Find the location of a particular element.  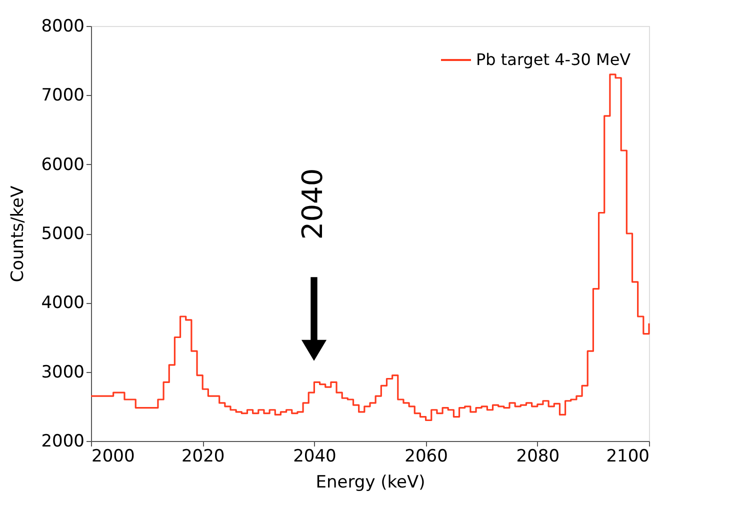

y-tick-label: 4000 is located at coordinates (62, 303).